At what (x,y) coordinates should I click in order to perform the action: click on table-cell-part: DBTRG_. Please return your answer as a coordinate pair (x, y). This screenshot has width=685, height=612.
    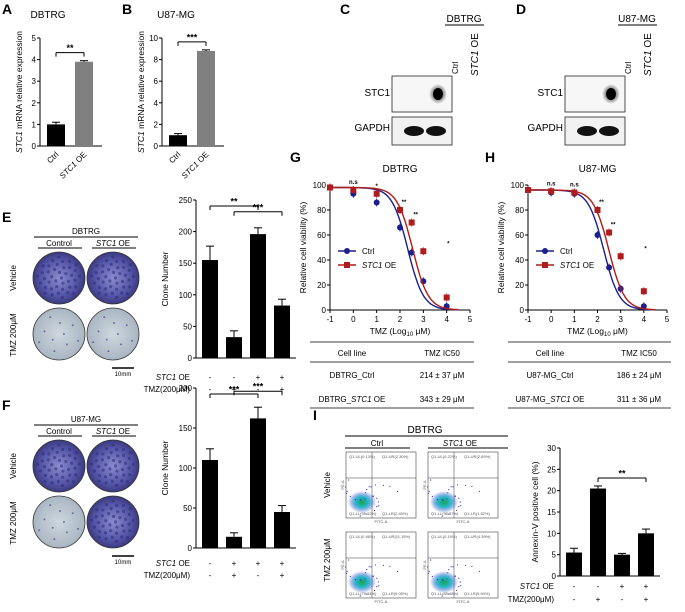
    Looking at the image, I should click on (335, 399).